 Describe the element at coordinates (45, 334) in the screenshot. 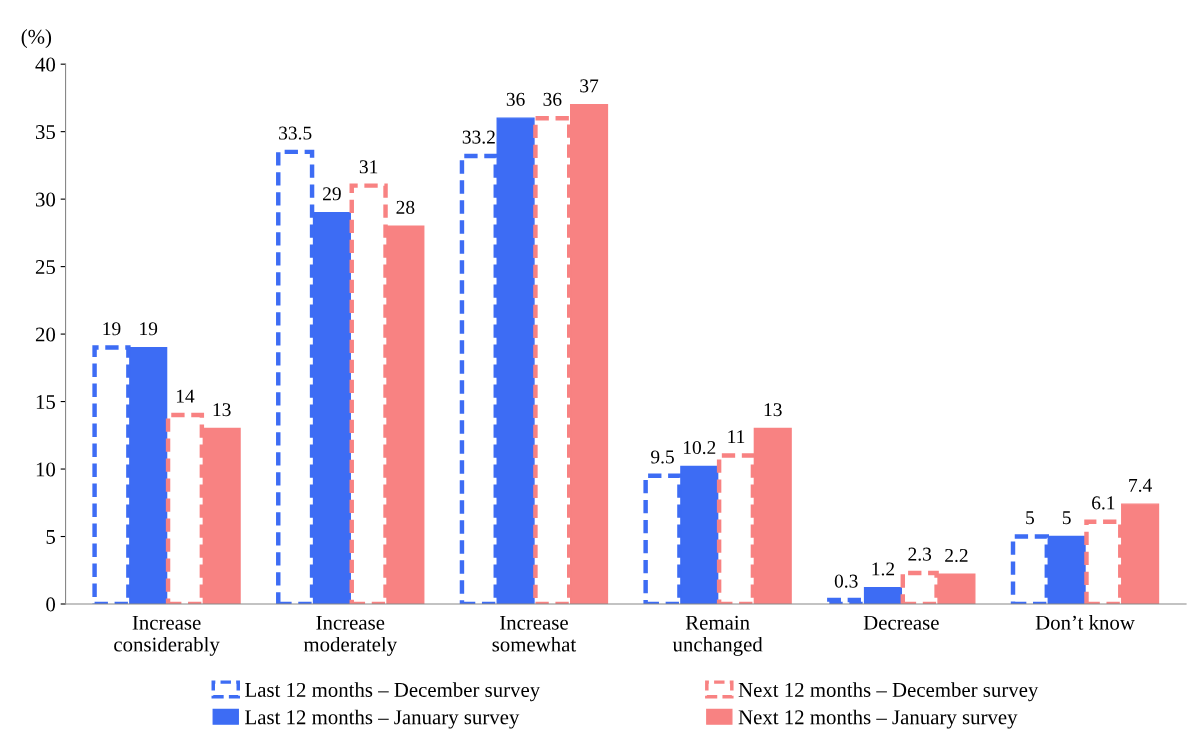

I see `y-tick-label: 20` at that location.